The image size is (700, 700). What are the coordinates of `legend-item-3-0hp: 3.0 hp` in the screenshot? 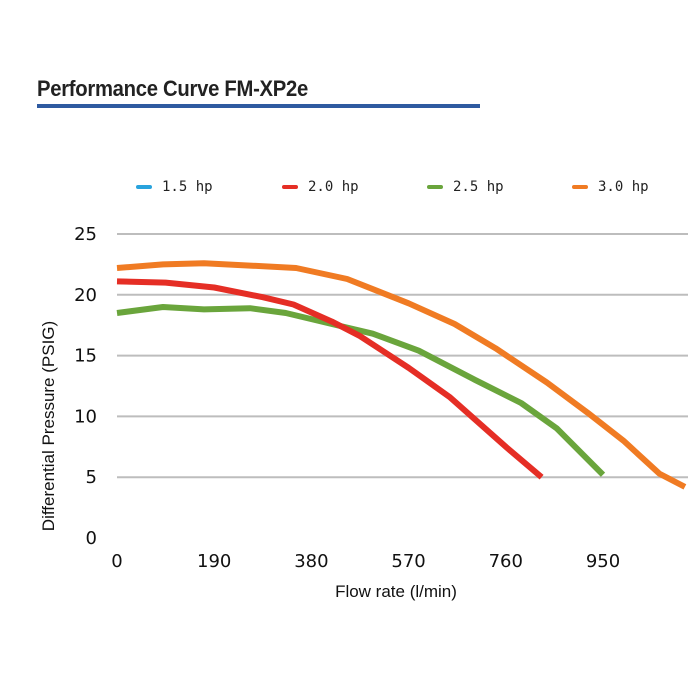 It's located at (610, 187).